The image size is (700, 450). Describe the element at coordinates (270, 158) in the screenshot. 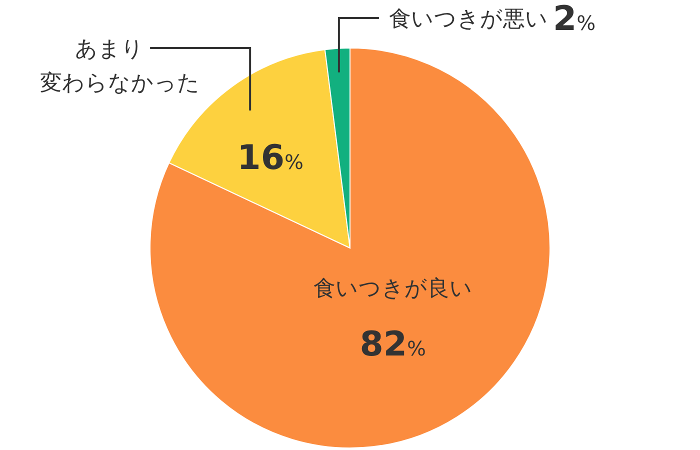

I see `data-label: 16%` at that location.